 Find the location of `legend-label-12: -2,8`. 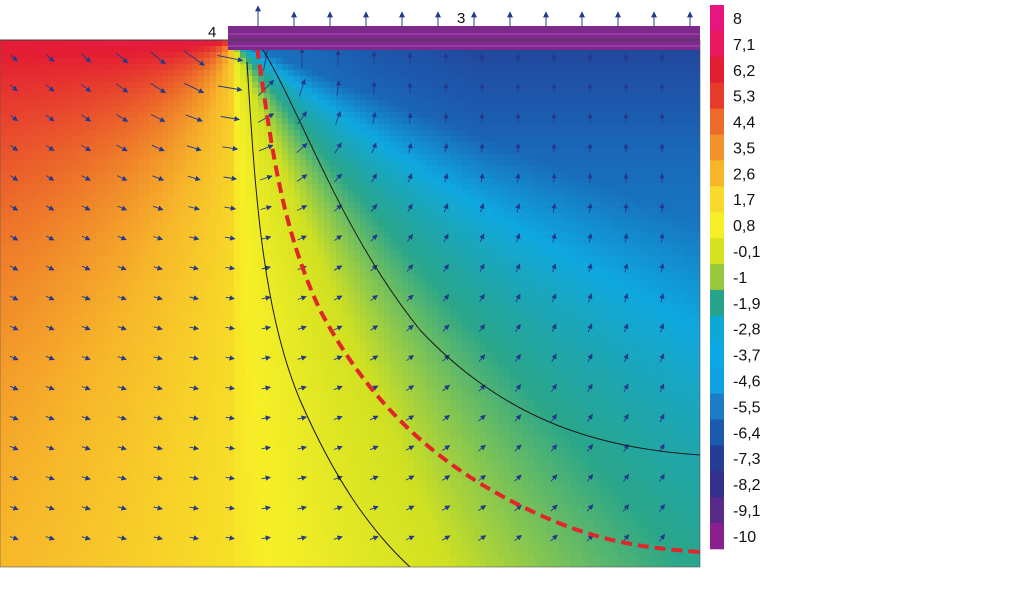

legend-label-12: -2,8 is located at coordinates (747, 330).